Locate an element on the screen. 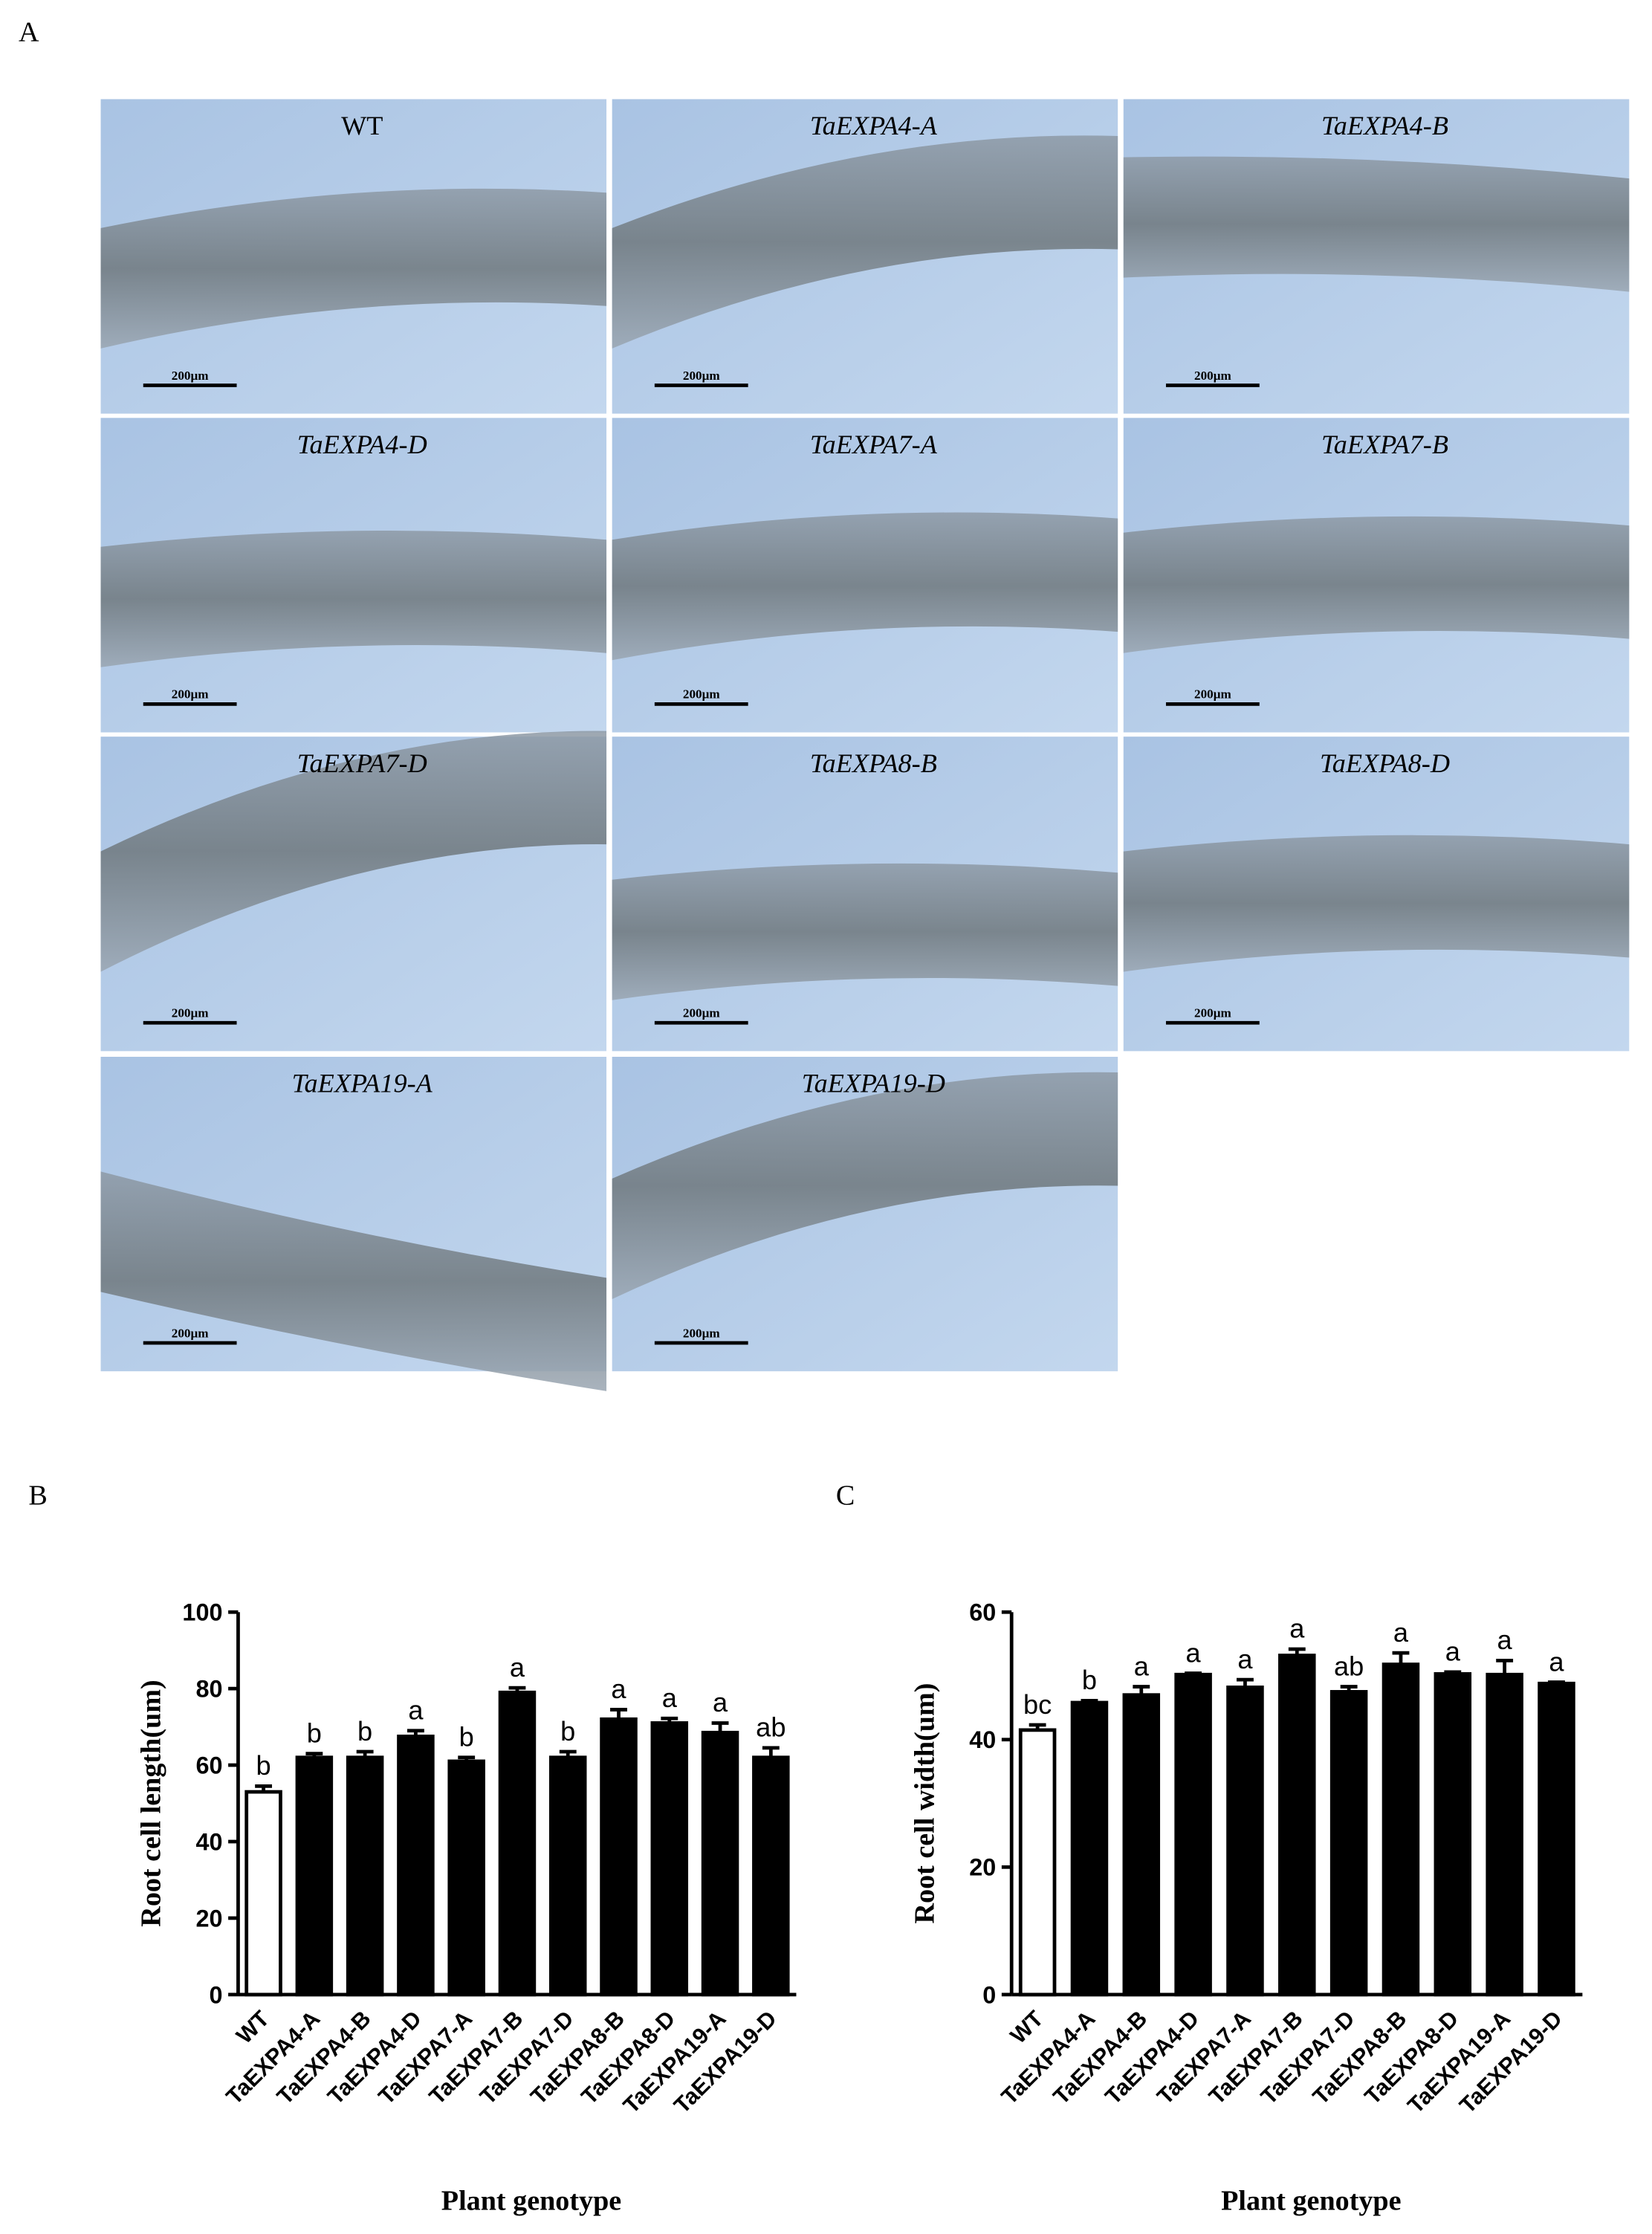 This screenshot has width=1652, height=2234. significance-label: bc is located at coordinates (1037, 1704).